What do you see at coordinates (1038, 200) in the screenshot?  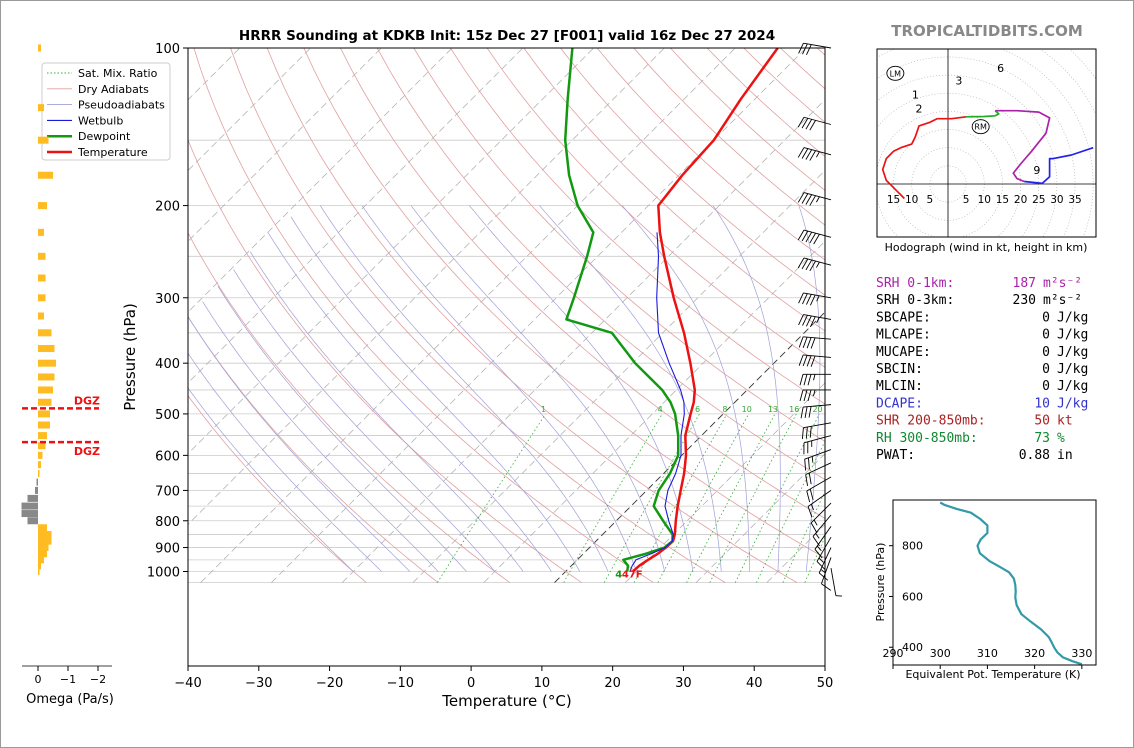 I see `hodograph-ring-label: 25` at bounding box center [1038, 200].